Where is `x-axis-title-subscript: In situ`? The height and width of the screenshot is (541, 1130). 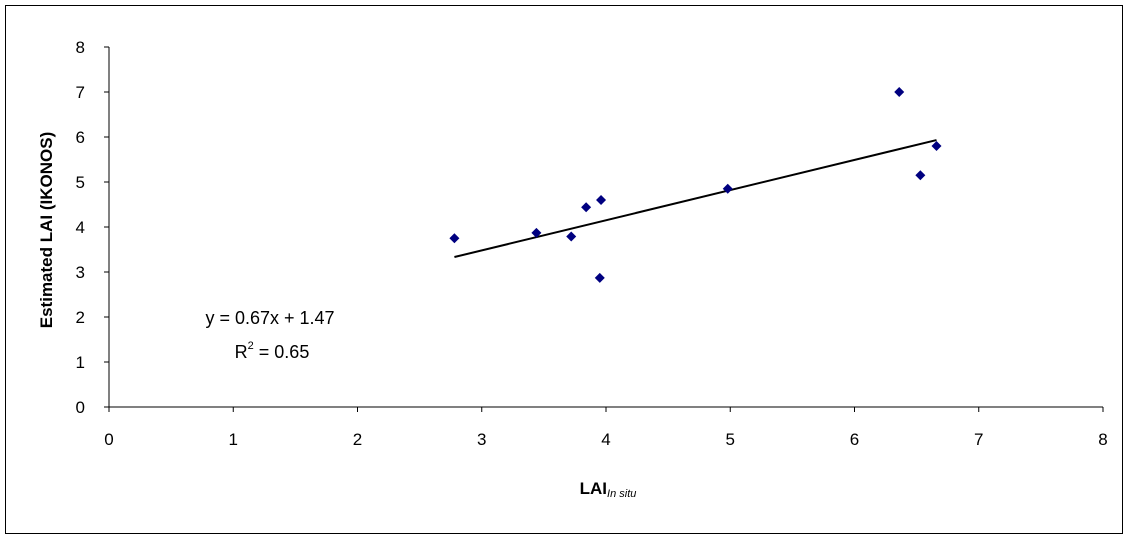 x-axis-title-subscript: In situ is located at coordinates (621, 494).